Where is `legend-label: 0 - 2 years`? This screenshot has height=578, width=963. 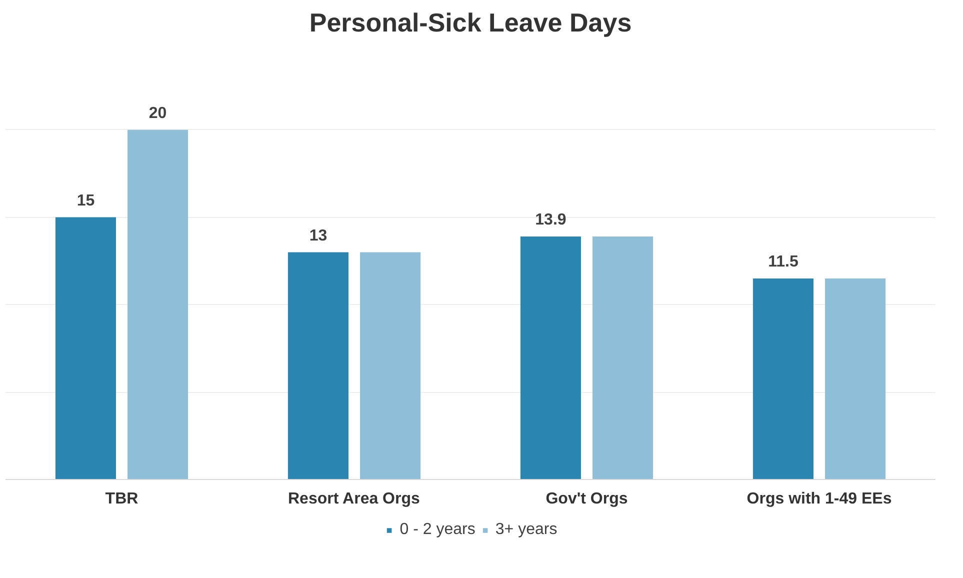 legend-label: 0 - 2 years is located at coordinates (438, 530).